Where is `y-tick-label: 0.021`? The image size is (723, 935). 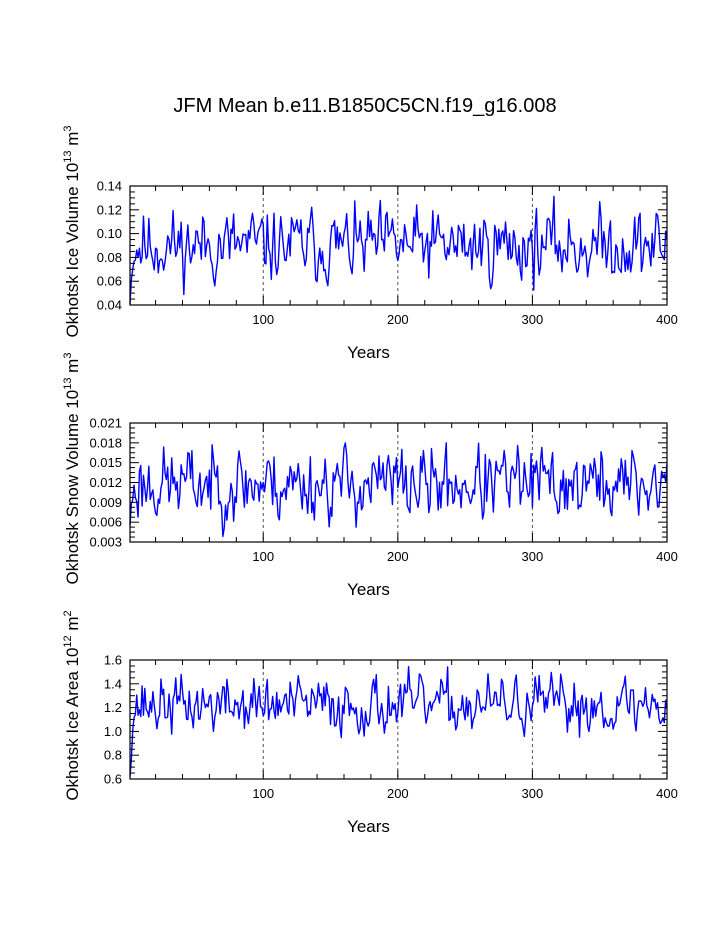
y-tick-label: 0.021 is located at coordinates (105, 423).